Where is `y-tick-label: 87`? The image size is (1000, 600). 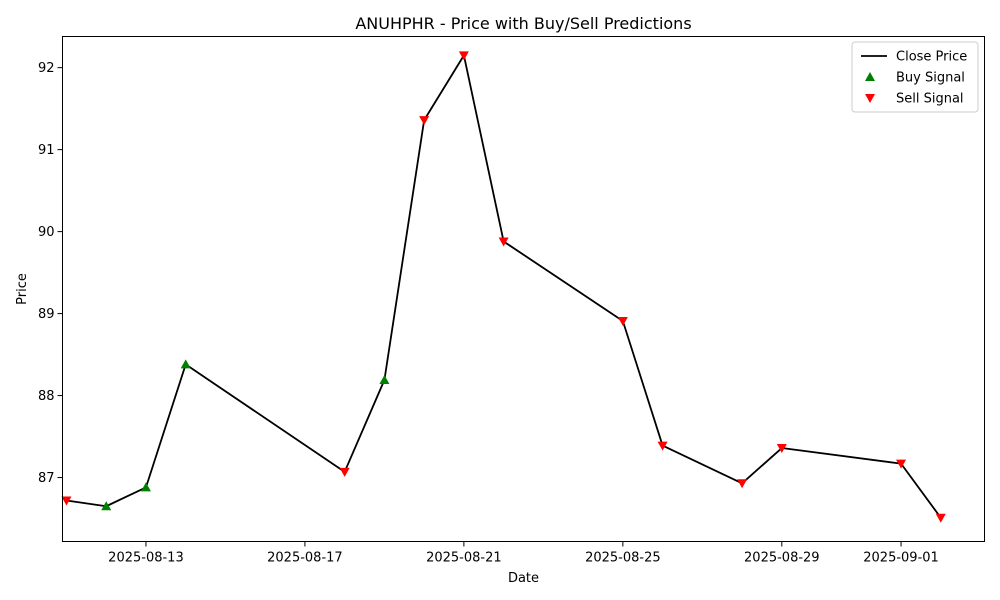 y-tick-label: 87 is located at coordinates (46, 478).